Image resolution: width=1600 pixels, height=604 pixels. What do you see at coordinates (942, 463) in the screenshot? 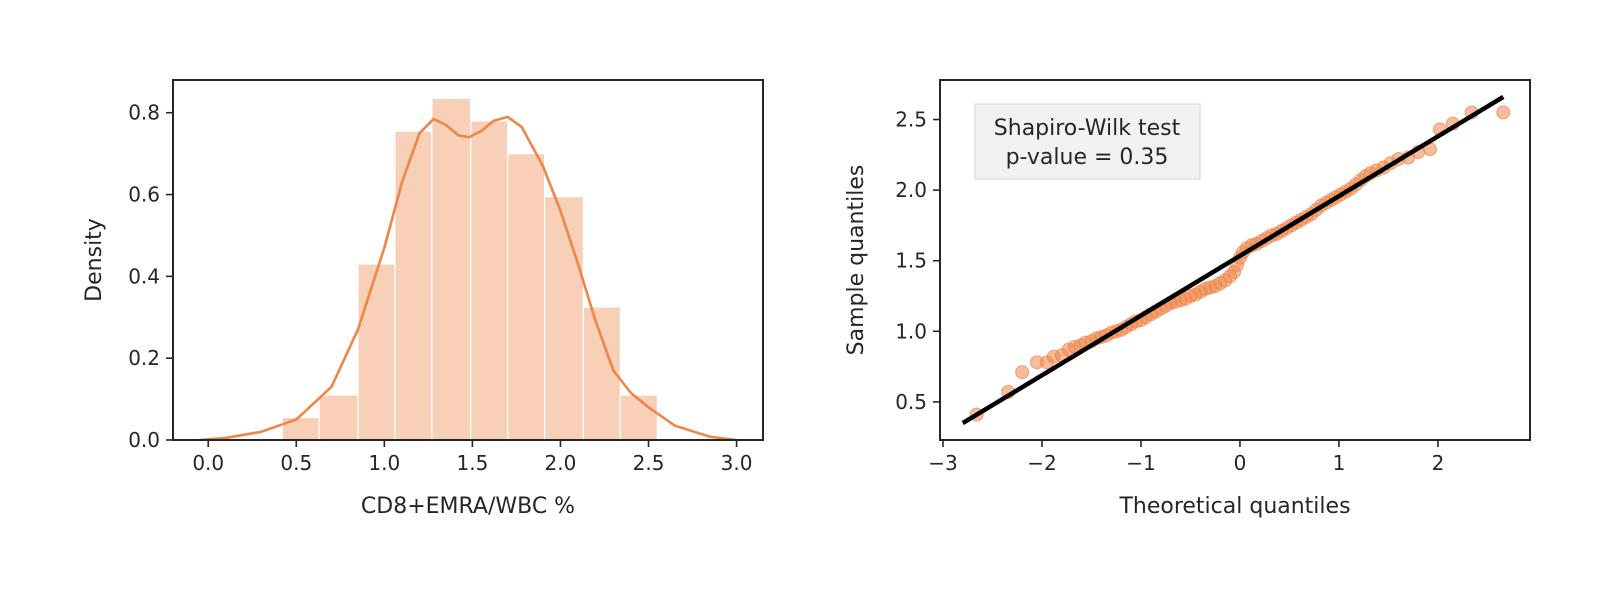
I see `x-tick-label: −3` at bounding box center [942, 463].